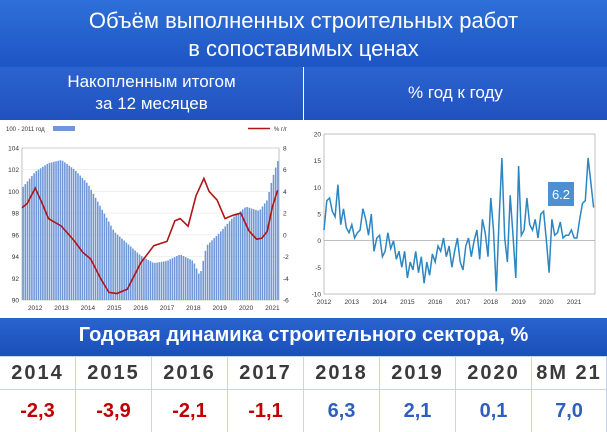 The width and height of the screenshot is (607, 432). Describe the element at coordinates (317, 295) in the screenshot. I see `right-chart-y-tick-label: -10` at that location.